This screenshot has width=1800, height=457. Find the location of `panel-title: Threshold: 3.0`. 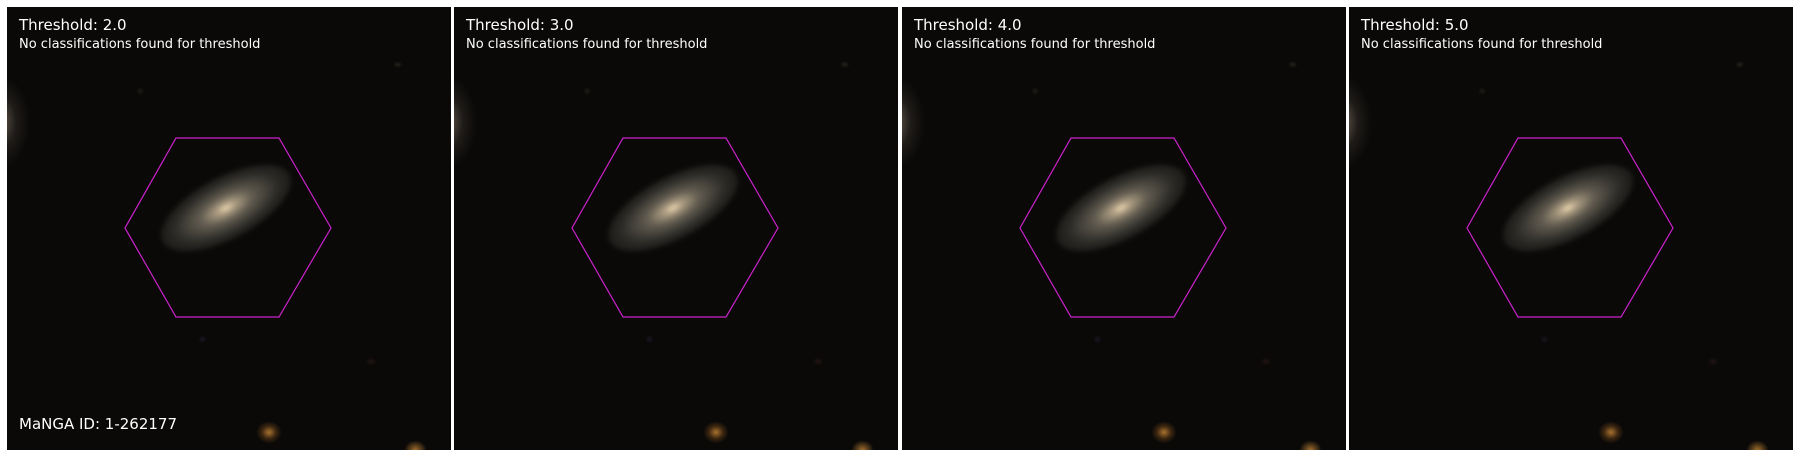

panel-title: Threshold: 3.0 is located at coordinates (520, 25).